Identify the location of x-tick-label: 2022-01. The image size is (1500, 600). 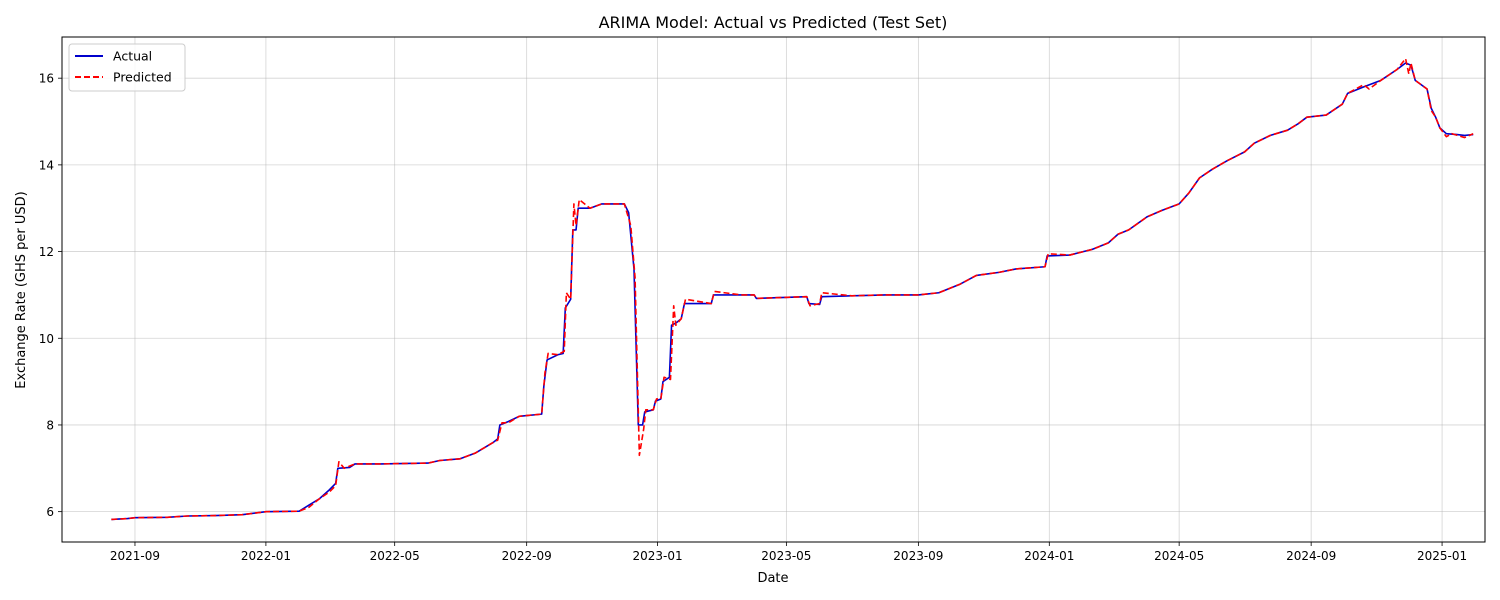
(266, 556).